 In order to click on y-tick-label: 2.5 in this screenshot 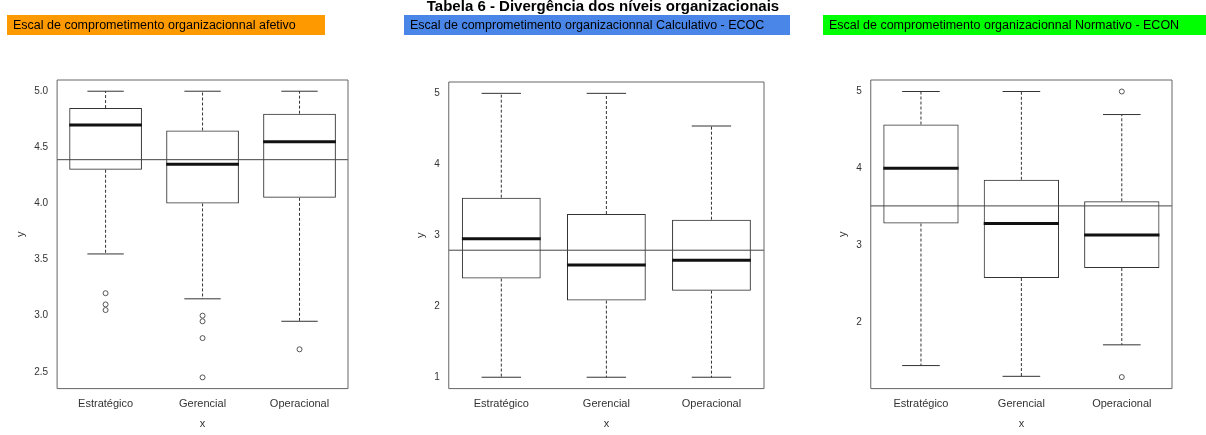, I will do `click(41, 371)`.